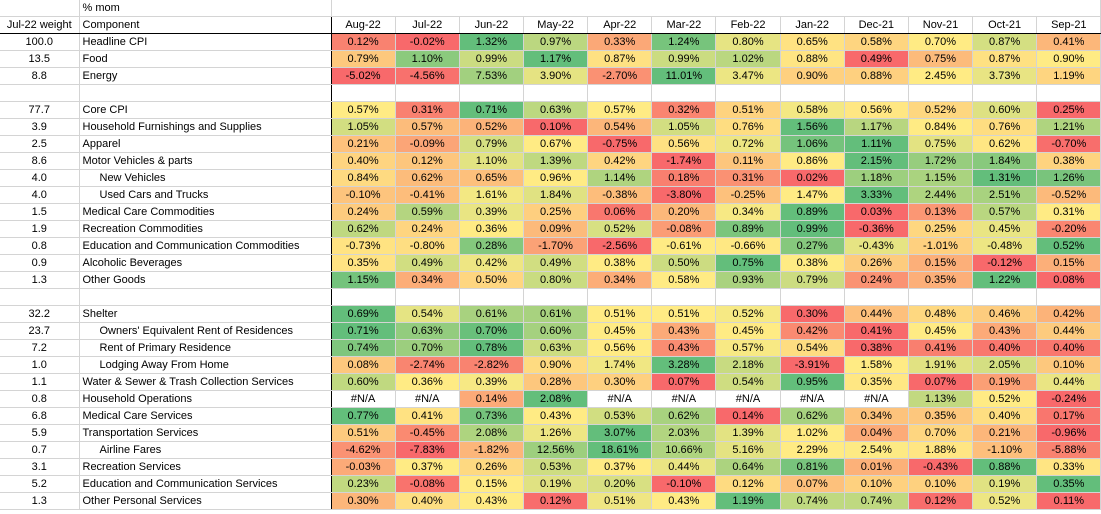 This screenshot has height=514, width=1101. What do you see at coordinates (684, 365) in the screenshot?
I see `value-cell: 3.28%` at bounding box center [684, 365].